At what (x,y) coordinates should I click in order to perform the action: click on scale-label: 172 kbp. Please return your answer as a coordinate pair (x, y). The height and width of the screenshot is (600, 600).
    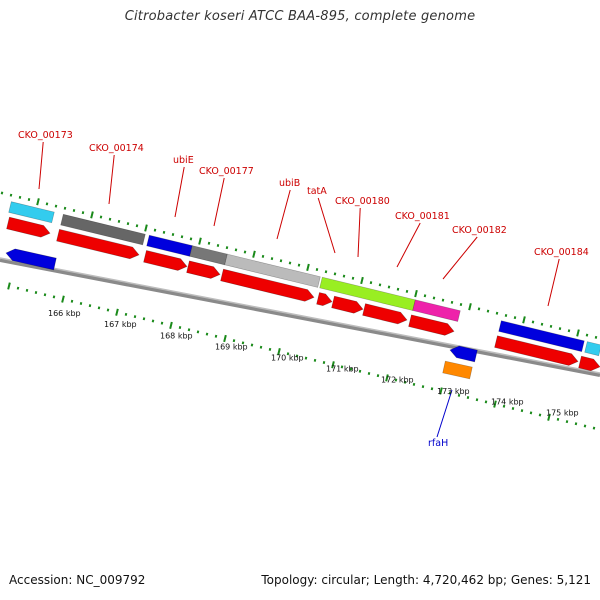
    Looking at the image, I should click on (397, 380).